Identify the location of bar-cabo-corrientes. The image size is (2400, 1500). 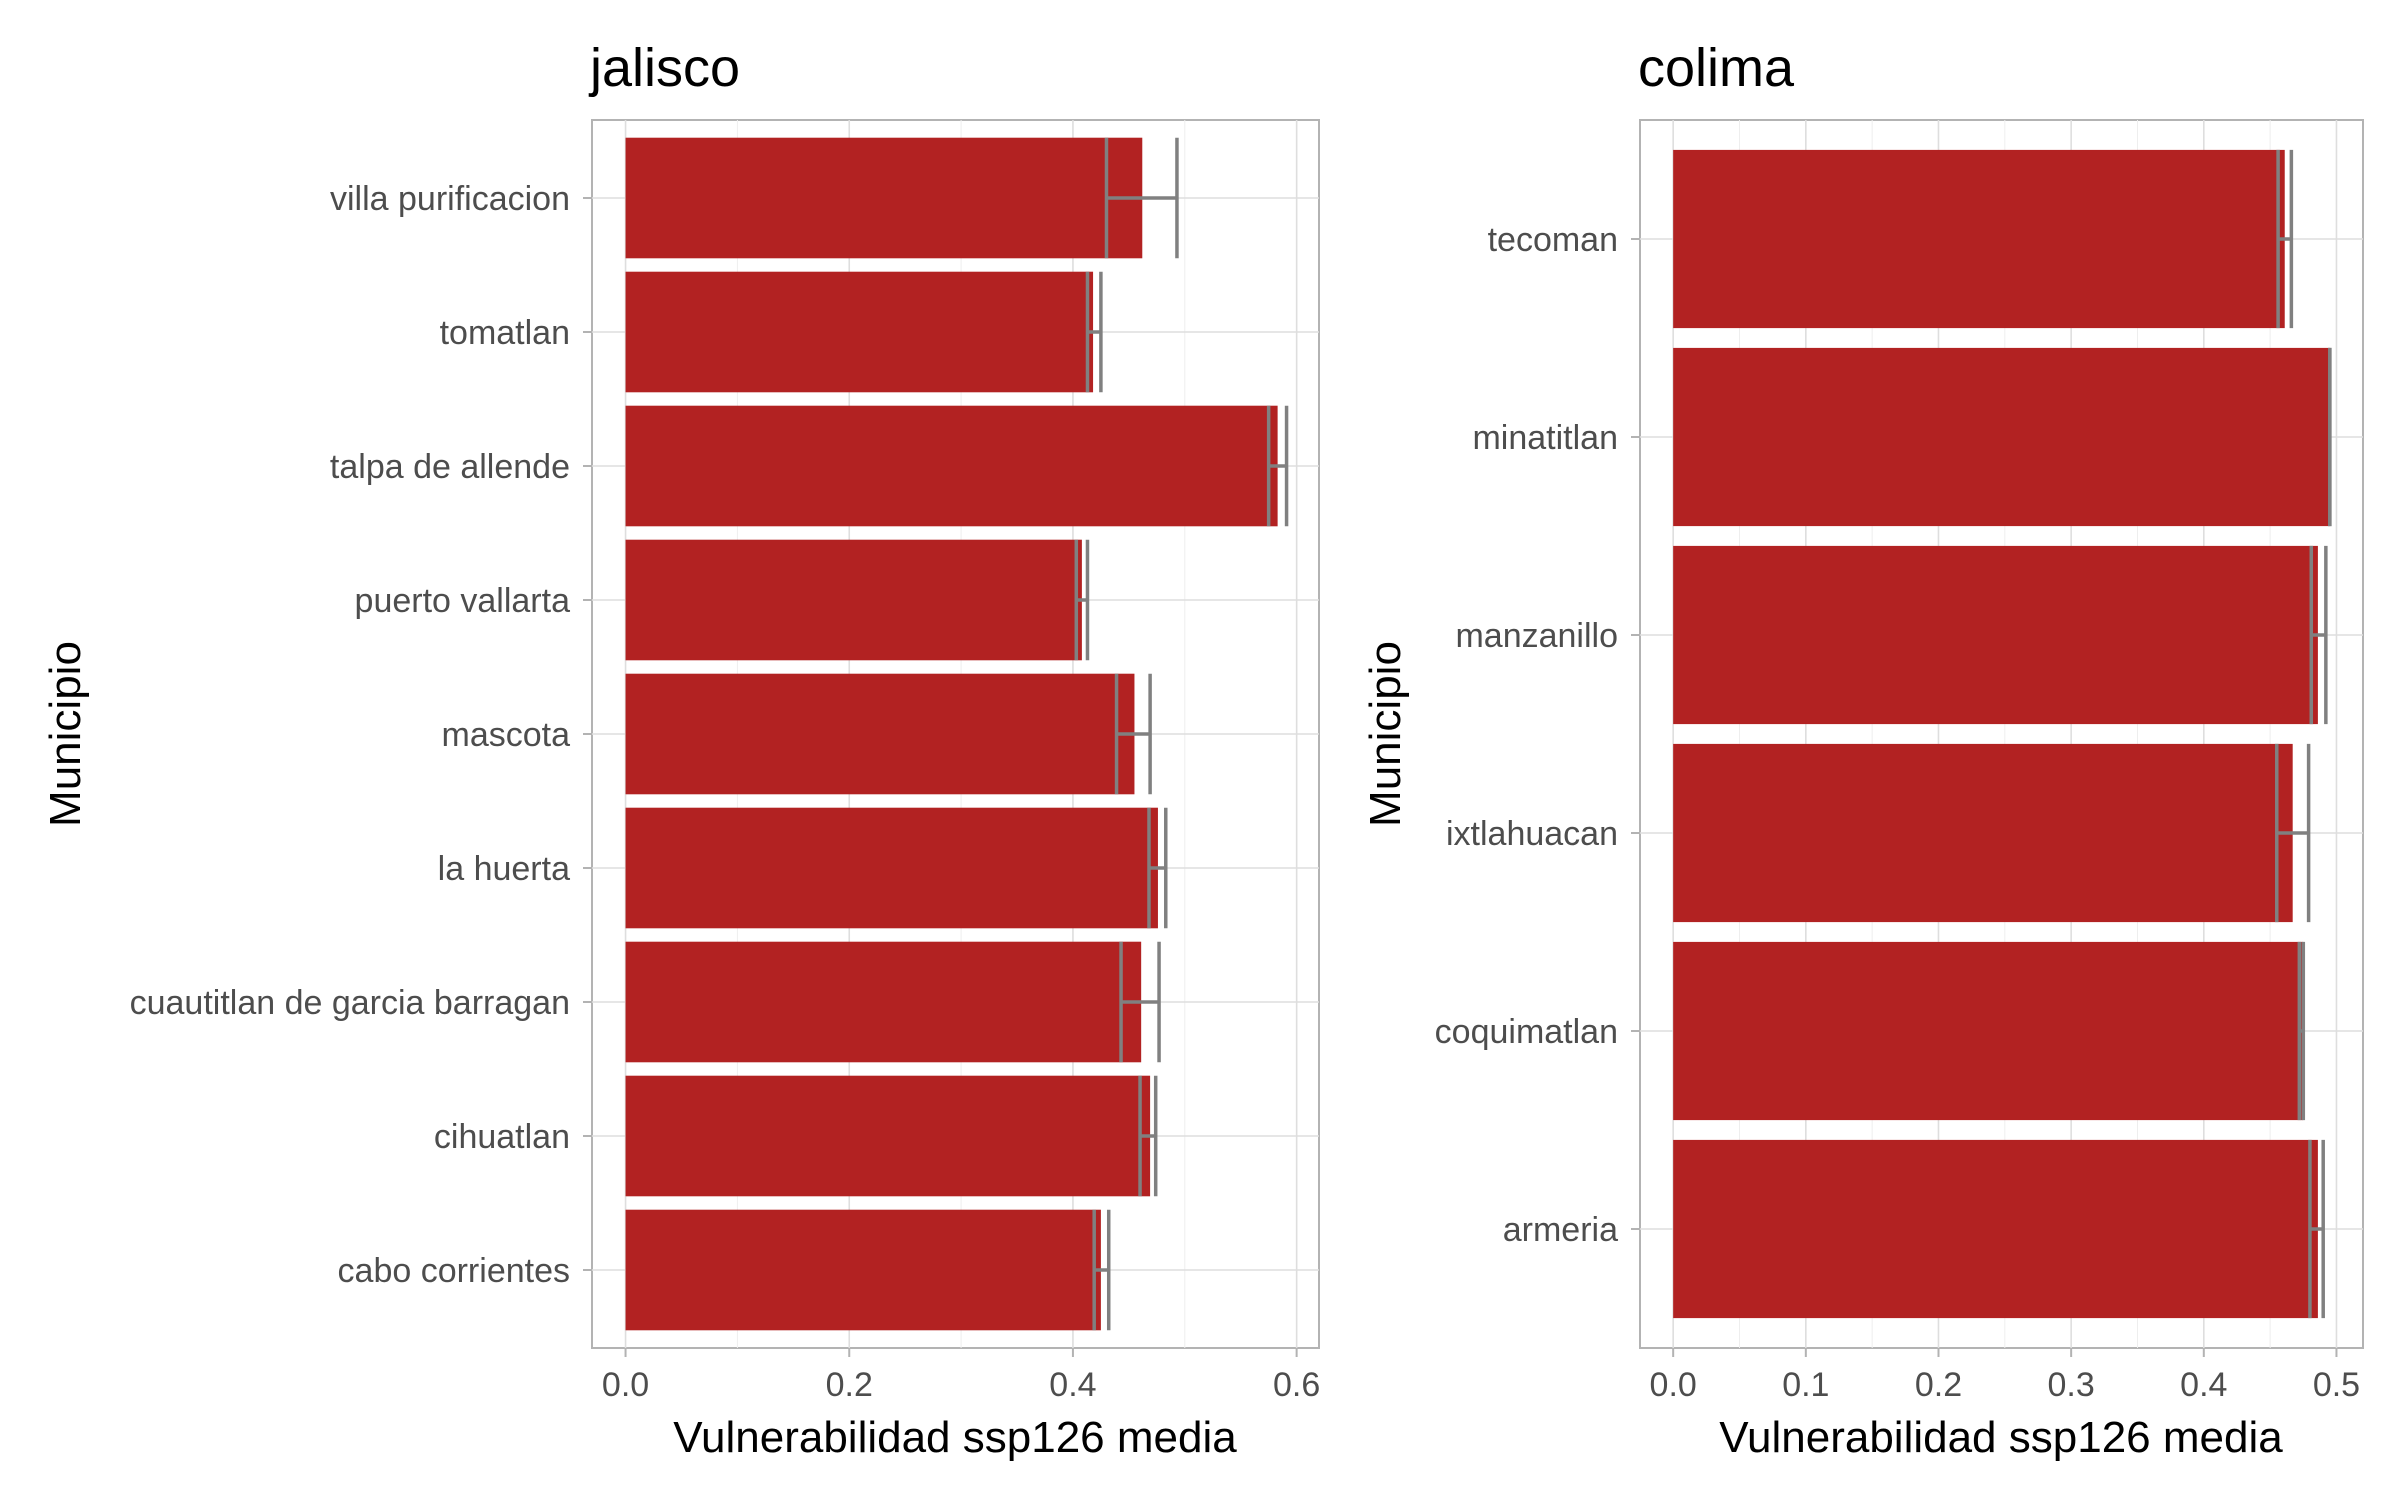
(863, 1270).